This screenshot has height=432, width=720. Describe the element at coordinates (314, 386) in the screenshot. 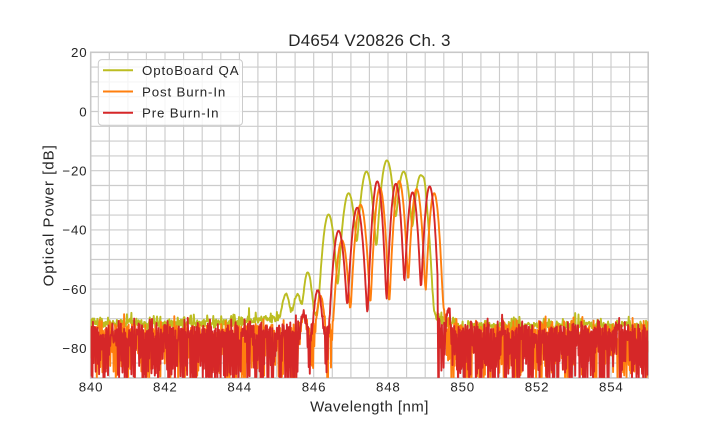

I see `svg-text: 846` at that location.